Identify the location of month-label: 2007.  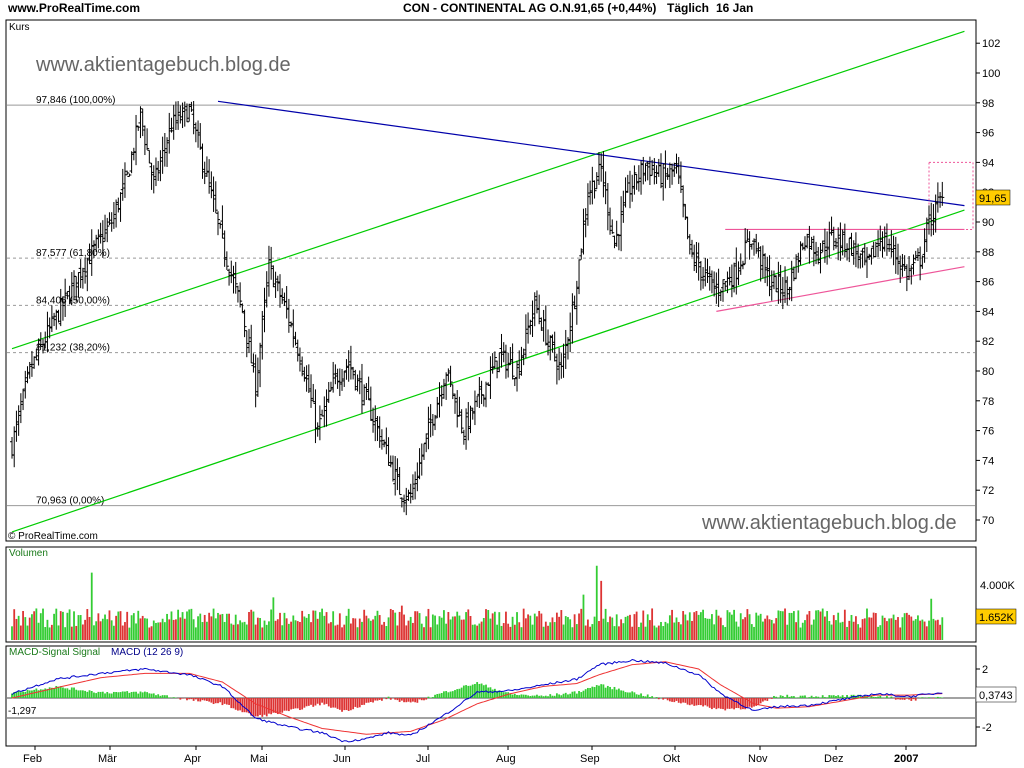
(906, 759).